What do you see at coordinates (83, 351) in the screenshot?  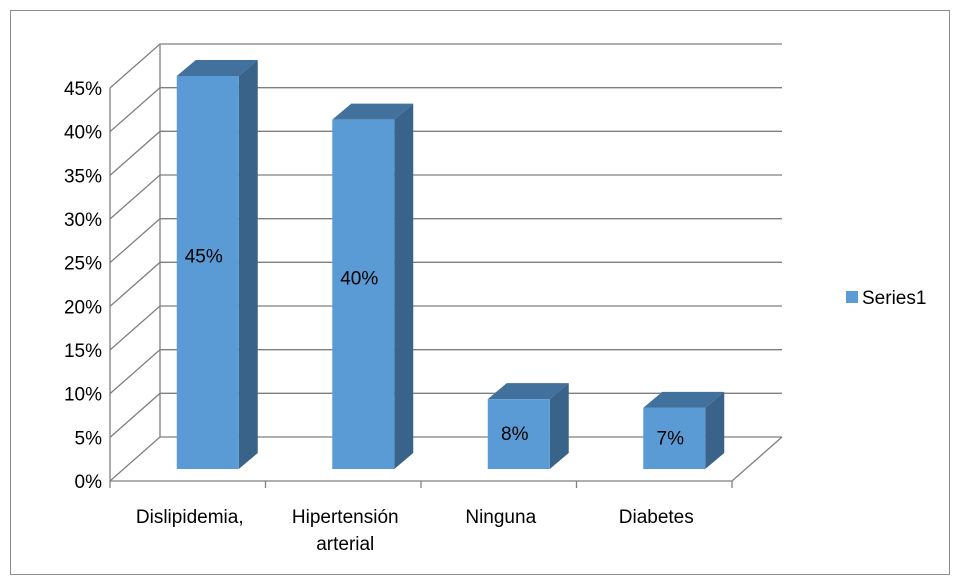 I see `y-tick-label: 15%` at bounding box center [83, 351].